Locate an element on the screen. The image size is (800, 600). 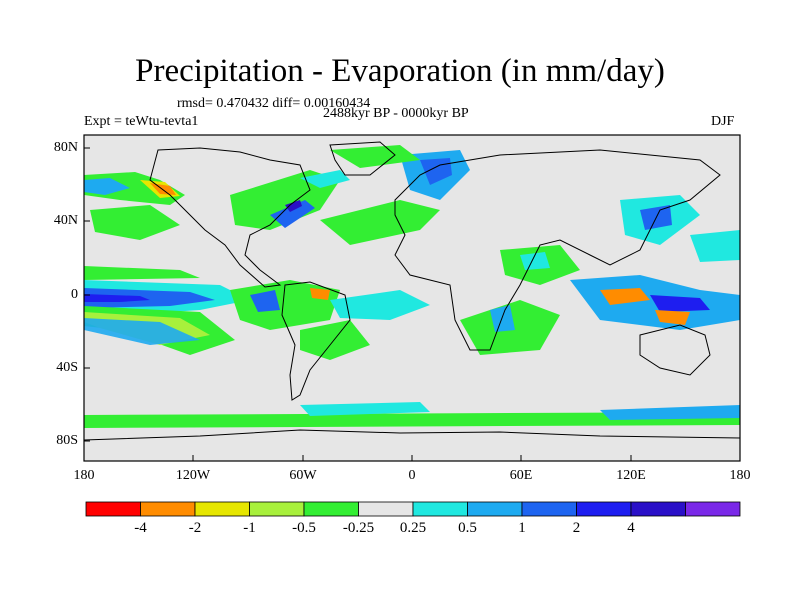
lon-label-0: 0 is located at coordinates (412, 475).